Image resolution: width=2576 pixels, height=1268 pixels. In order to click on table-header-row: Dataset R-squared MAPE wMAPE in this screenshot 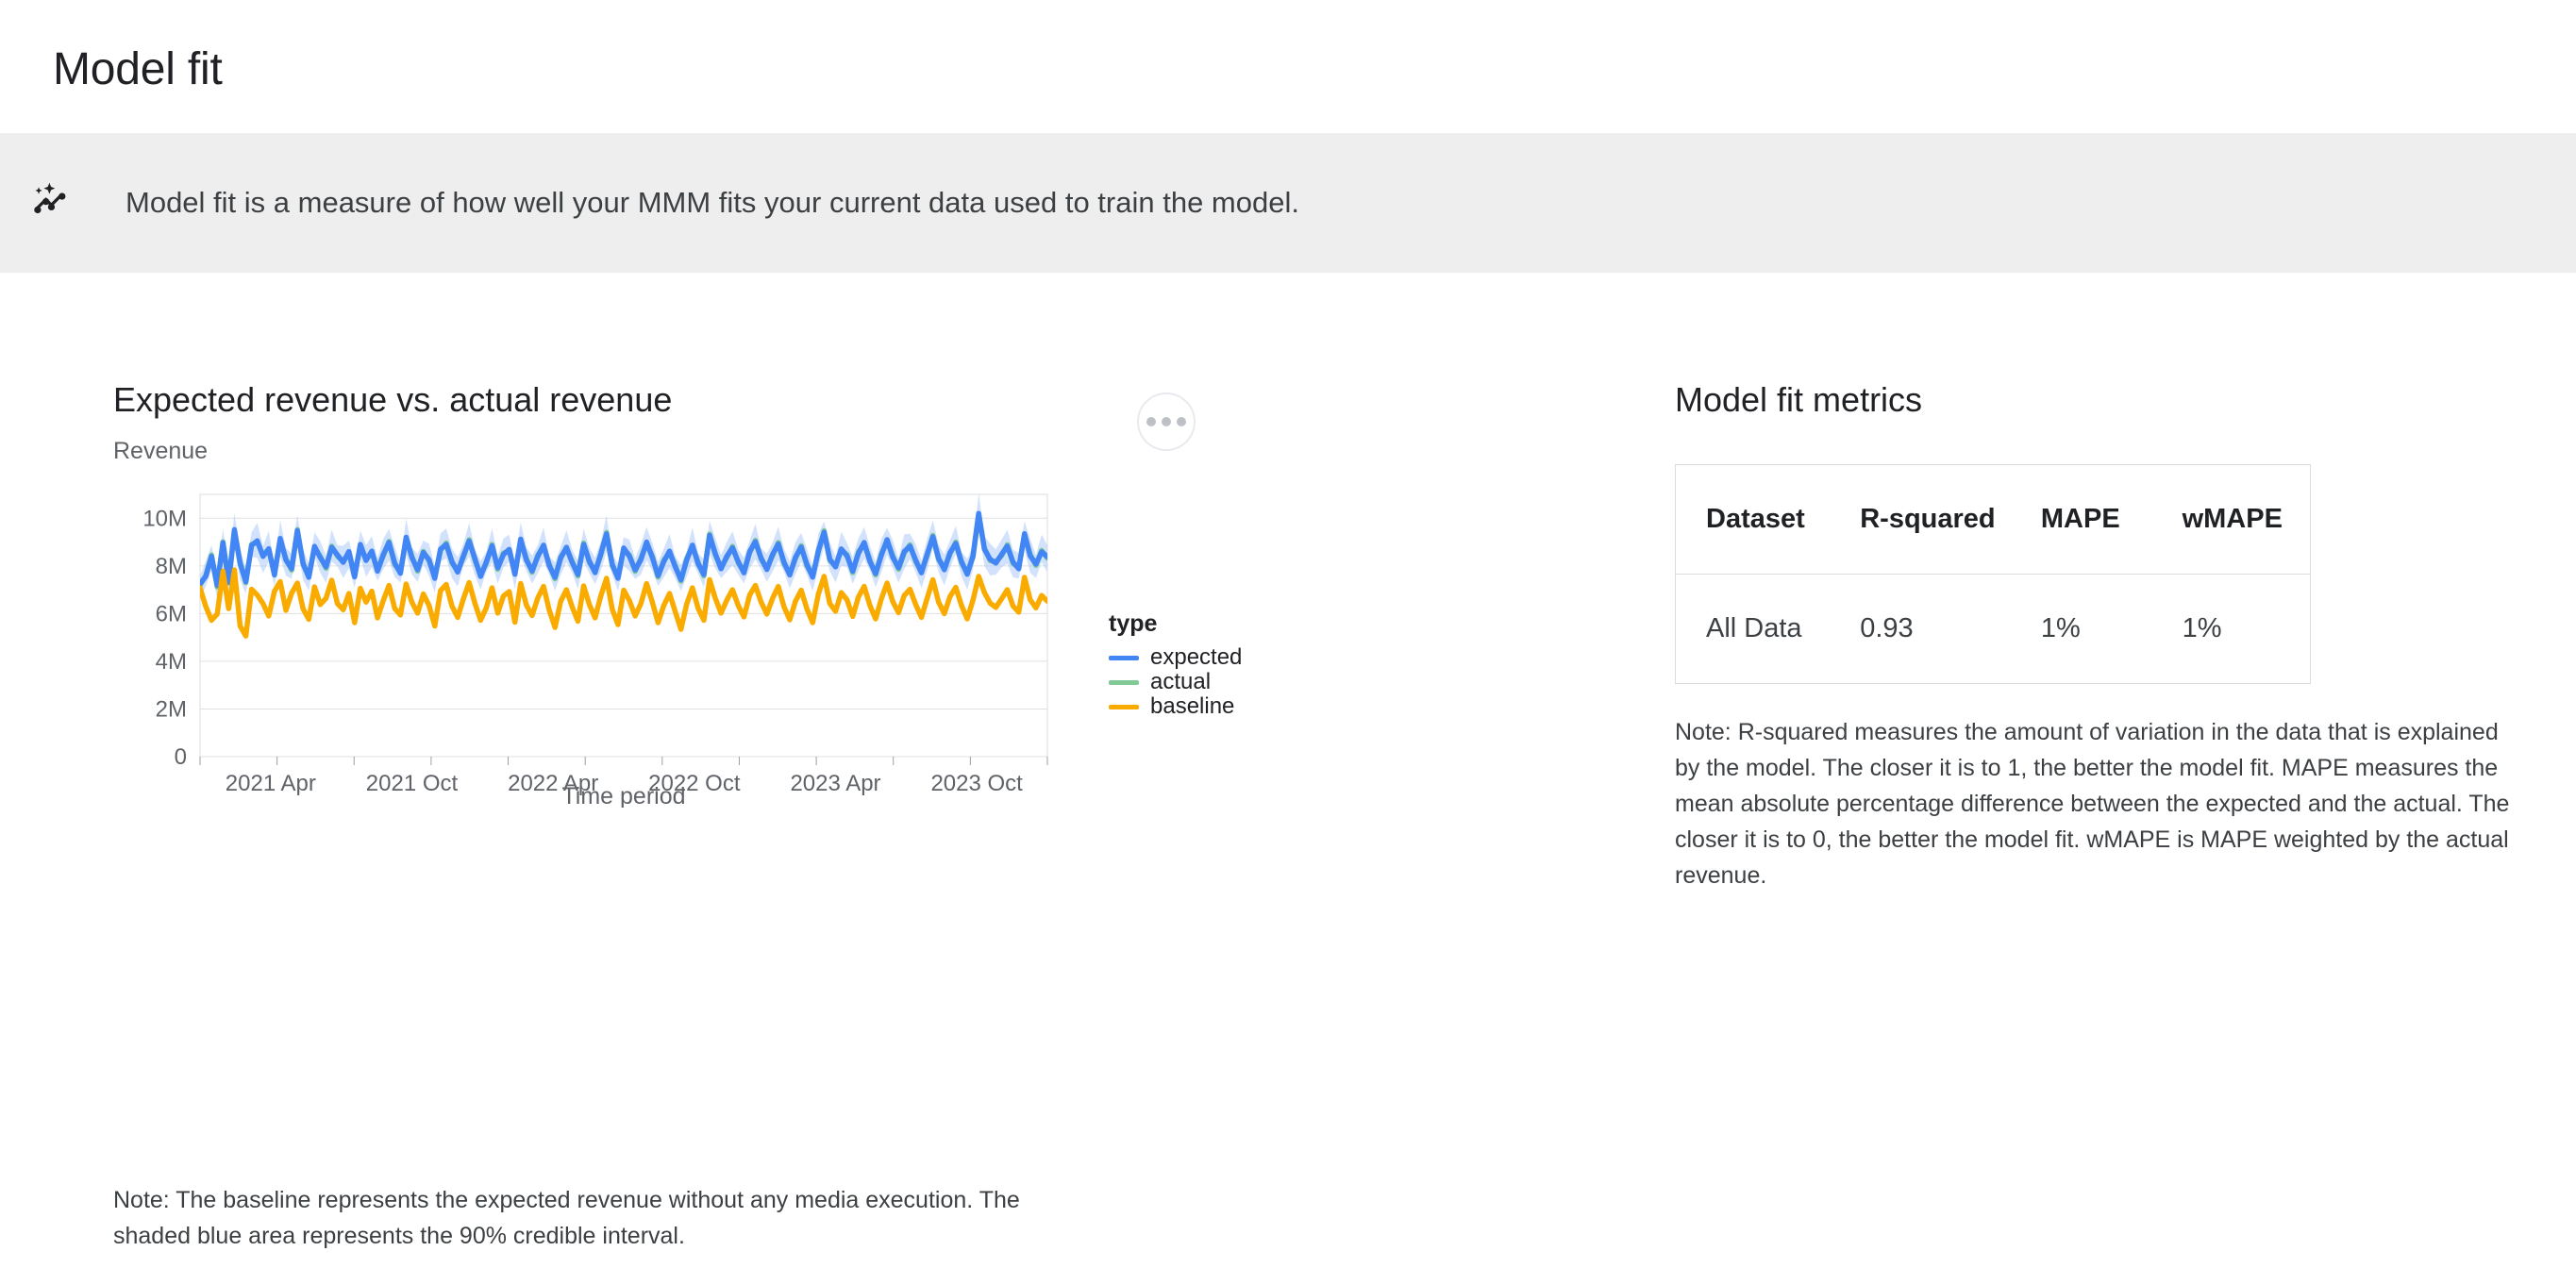, I will do `click(1993, 519)`.